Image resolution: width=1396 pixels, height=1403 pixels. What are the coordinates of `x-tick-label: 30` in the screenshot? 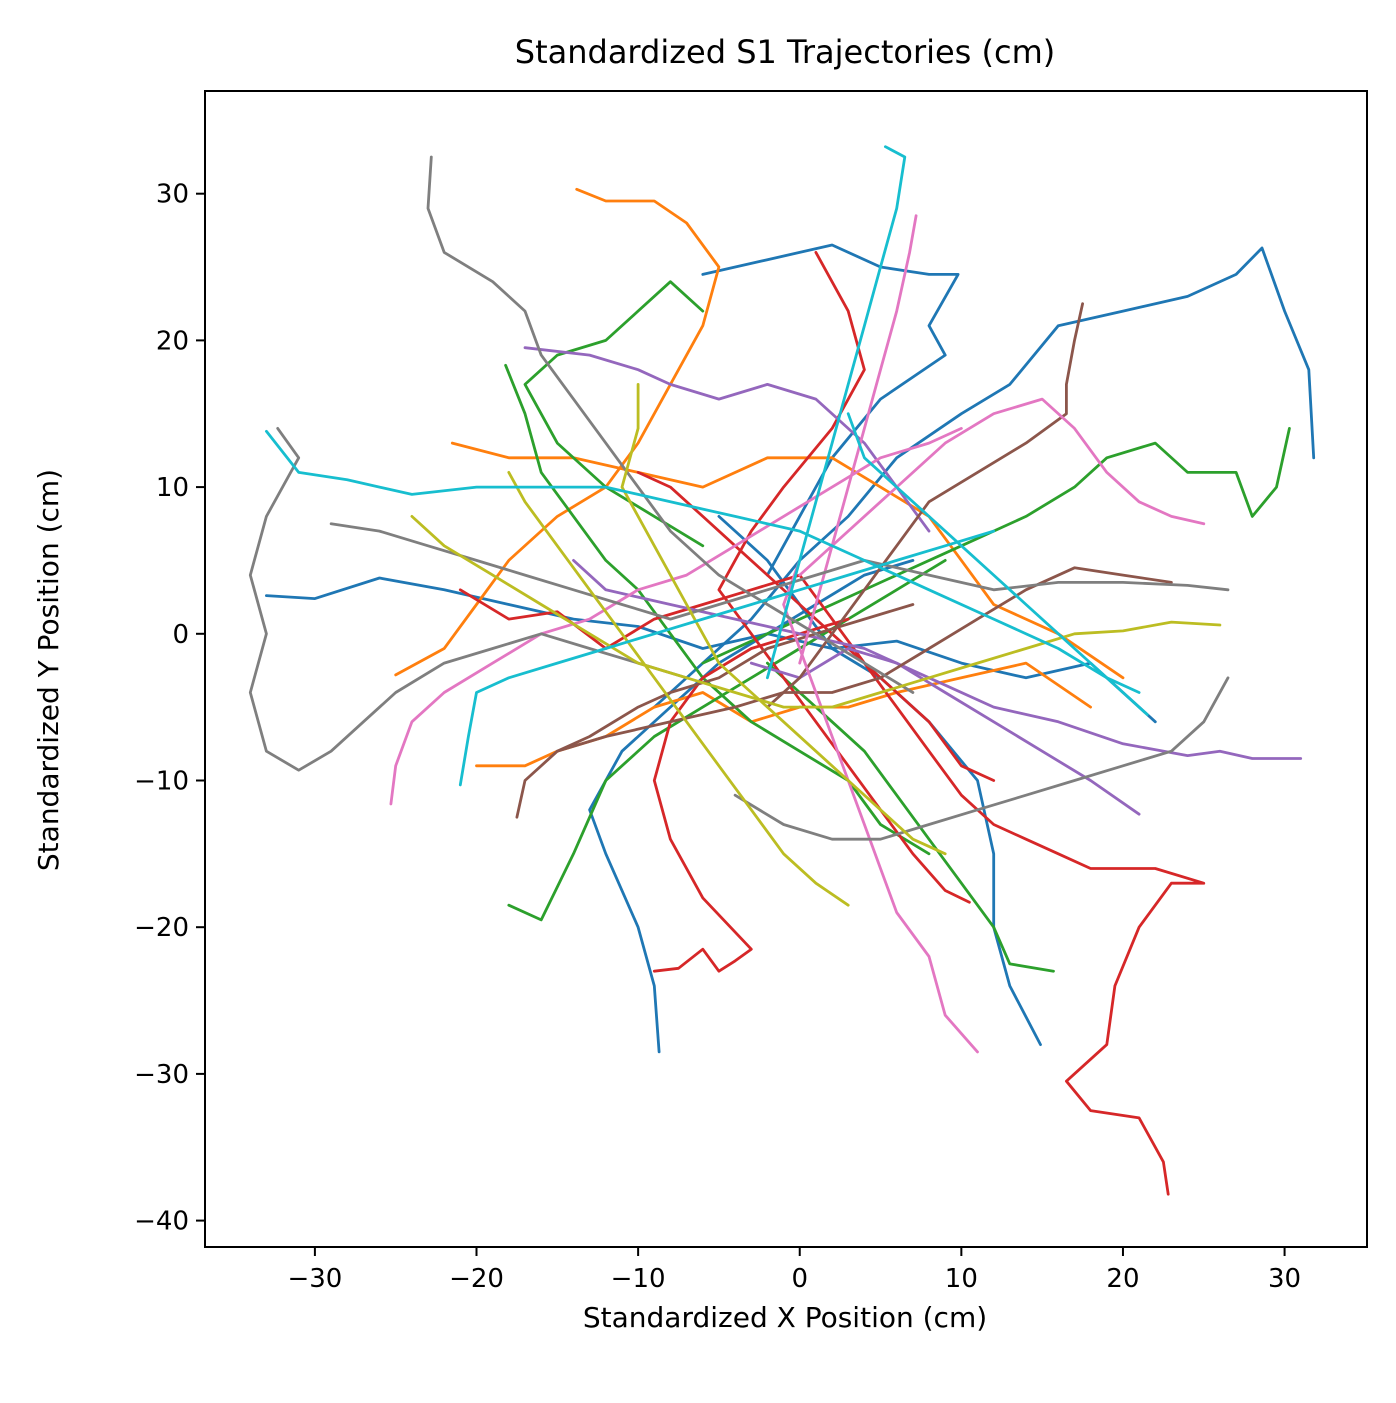 It's located at (1284, 1279).